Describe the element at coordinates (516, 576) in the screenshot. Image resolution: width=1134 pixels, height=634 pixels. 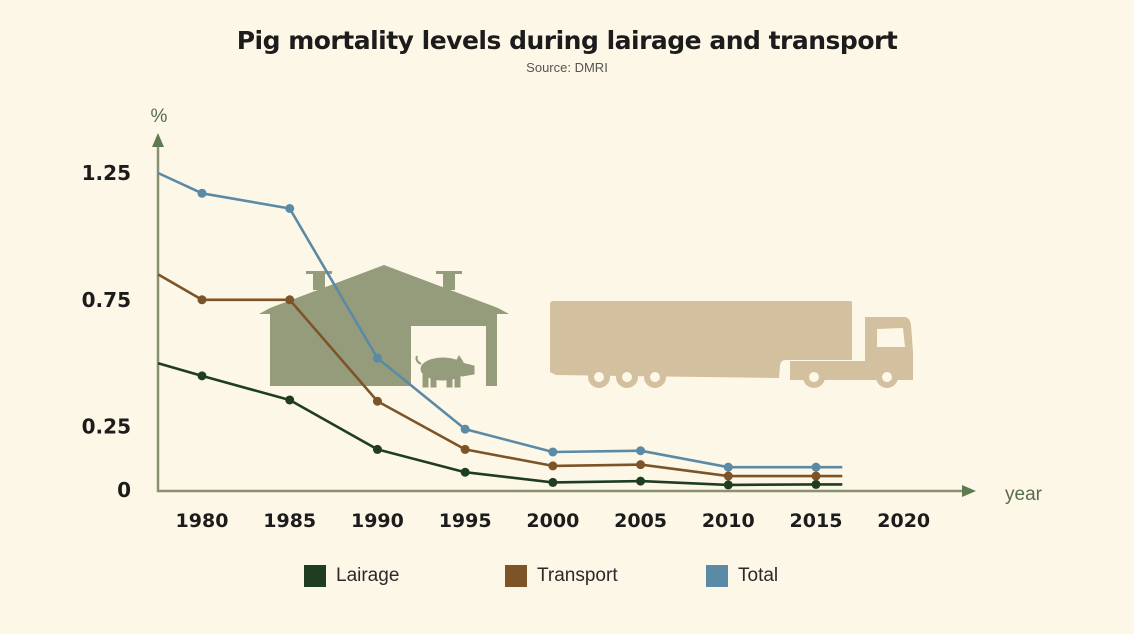
I see `legend-swatch-transport` at that location.